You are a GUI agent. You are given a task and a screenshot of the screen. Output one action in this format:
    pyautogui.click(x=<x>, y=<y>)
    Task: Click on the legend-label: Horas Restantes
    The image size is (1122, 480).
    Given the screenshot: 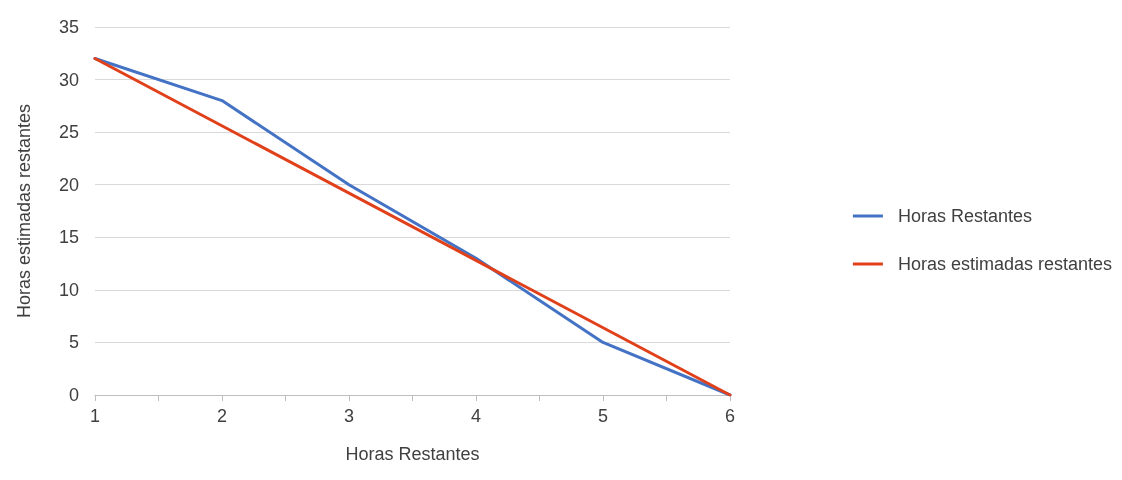 What is the action you would take?
    pyautogui.click(x=964, y=216)
    